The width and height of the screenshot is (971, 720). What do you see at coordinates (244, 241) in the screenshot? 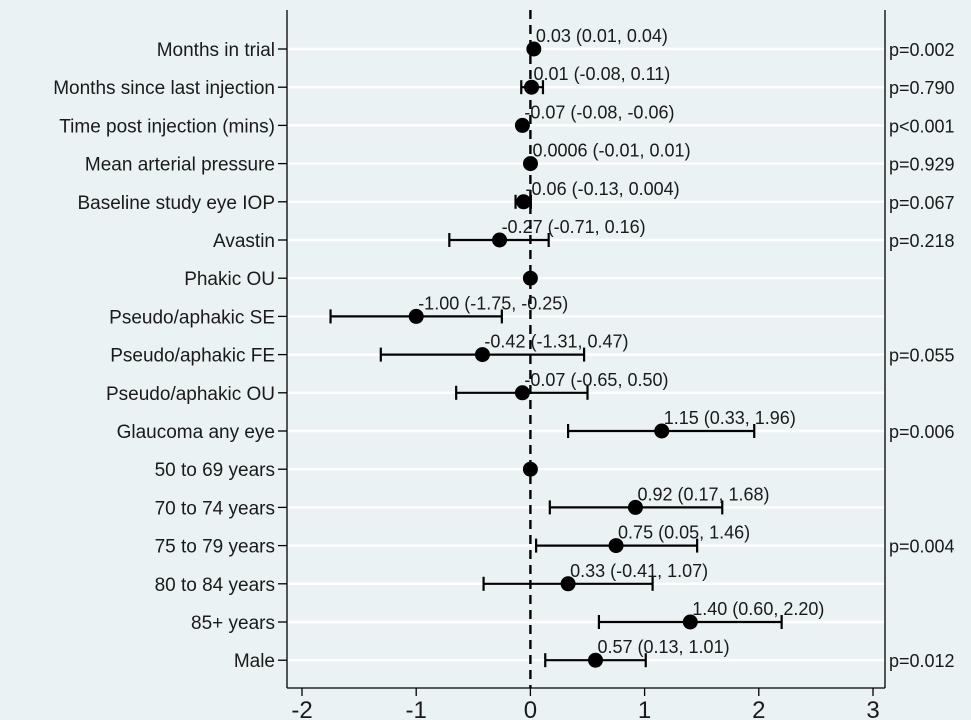
I see `y-tick-label: Avastin` at bounding box center [244, 241].